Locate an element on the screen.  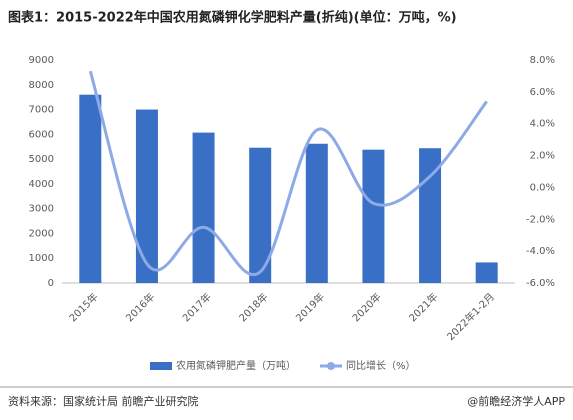
legend-label: 农用氮磷钾肥产量（万吨） is located at coordinates (236, 365).